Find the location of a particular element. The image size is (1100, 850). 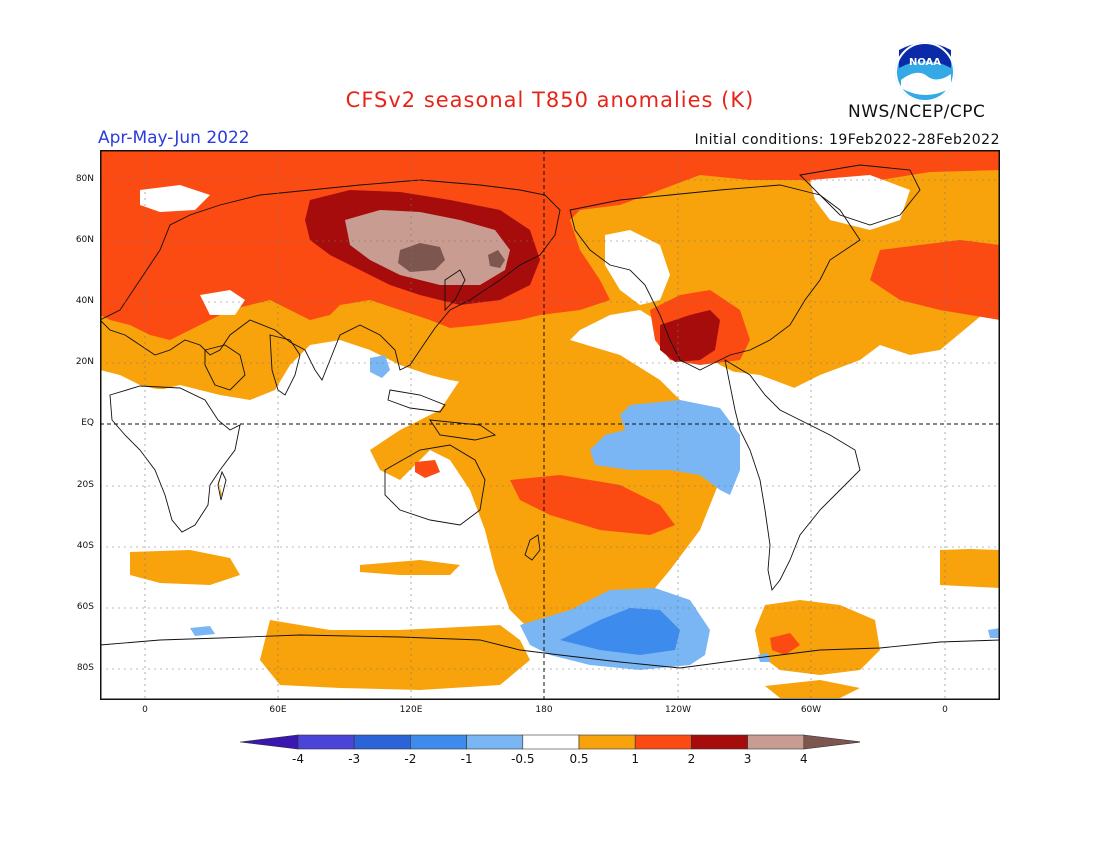

lon-label-60e: 60E is located at coordinates (278, 710).